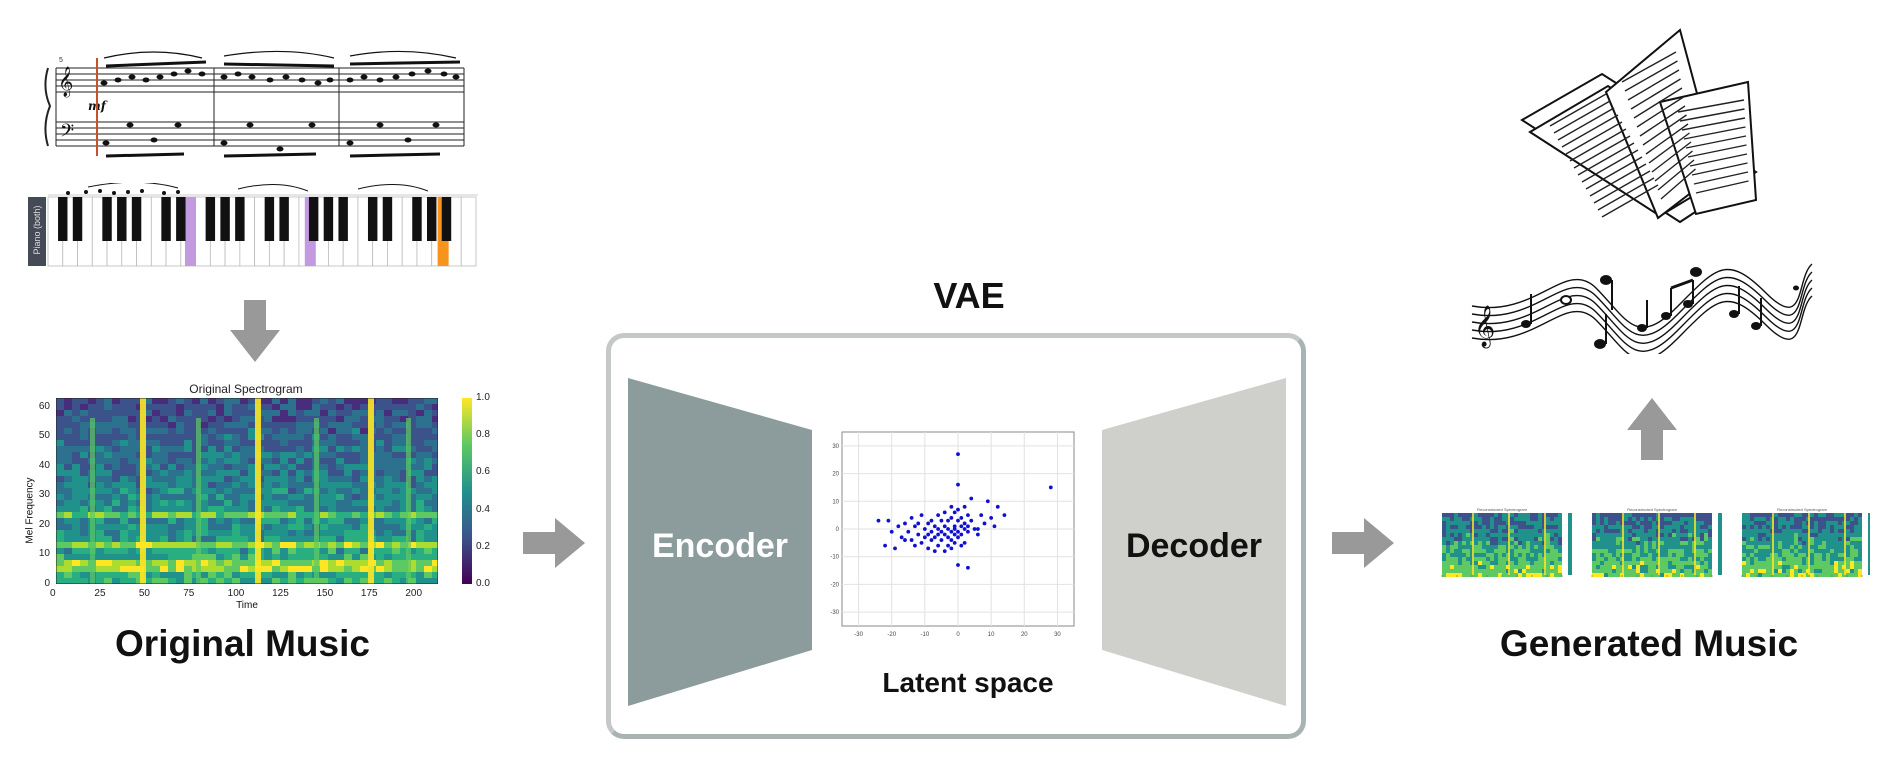  Describe the element at coordinates (1649, 643) in the screenshot. I see `generated-music-label: Generated Music` at that location.